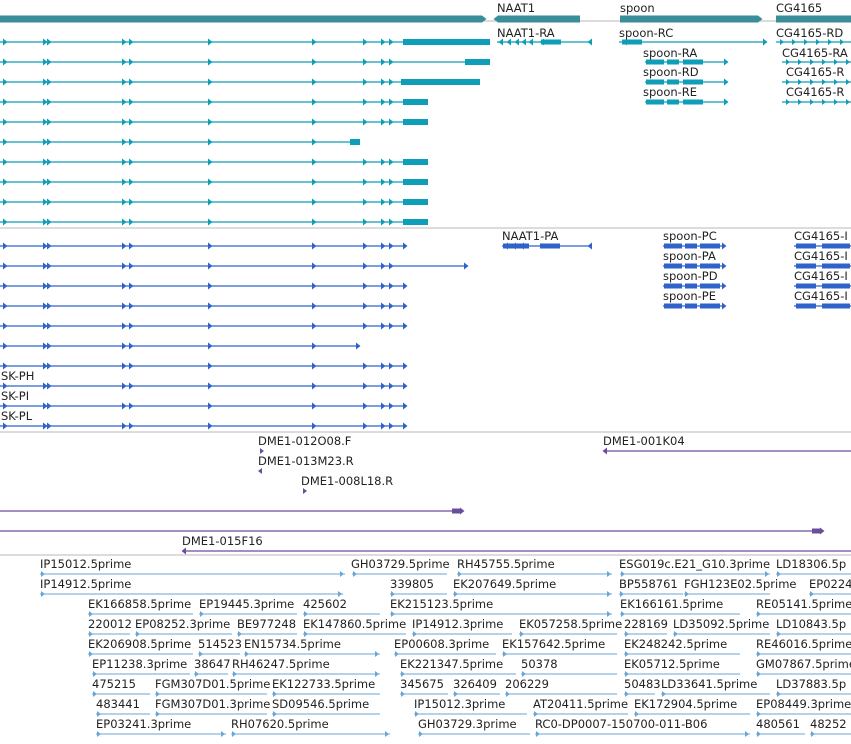 This screenshot has width=851, height=744. I want to click on protein-label: SK-PI, so click(15, 396).